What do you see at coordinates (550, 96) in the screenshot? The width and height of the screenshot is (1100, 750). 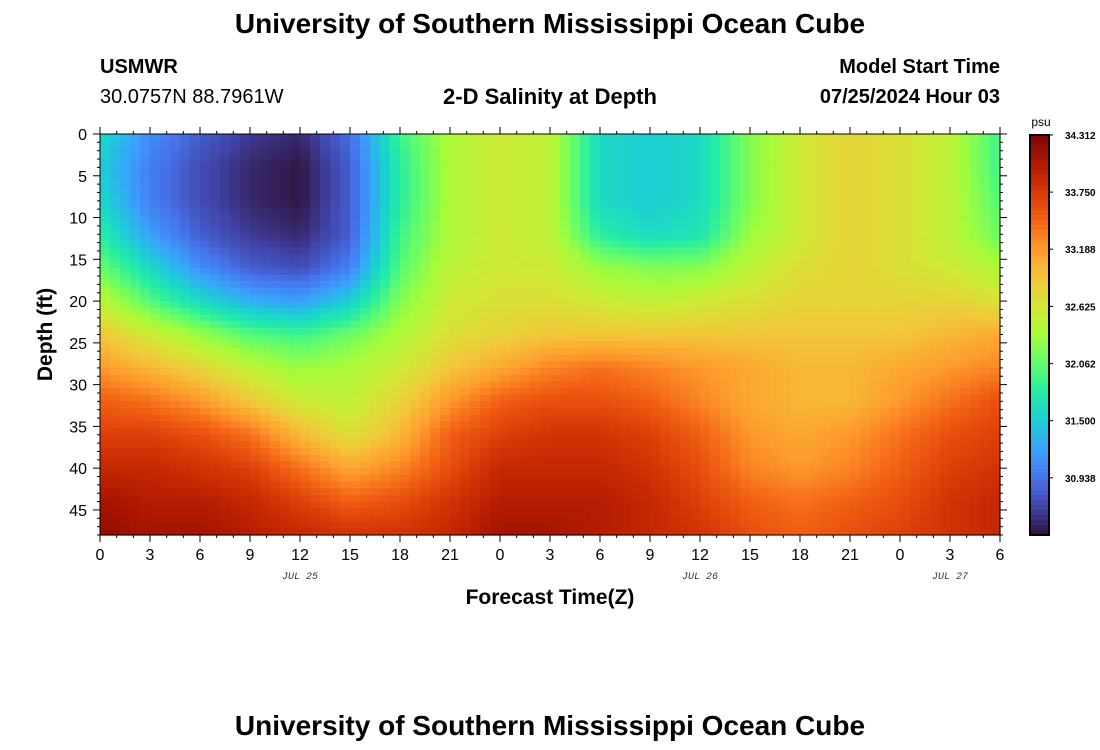 I see `plot-title: 2-D Salinity at Depth` at bounding box center [550, 96].